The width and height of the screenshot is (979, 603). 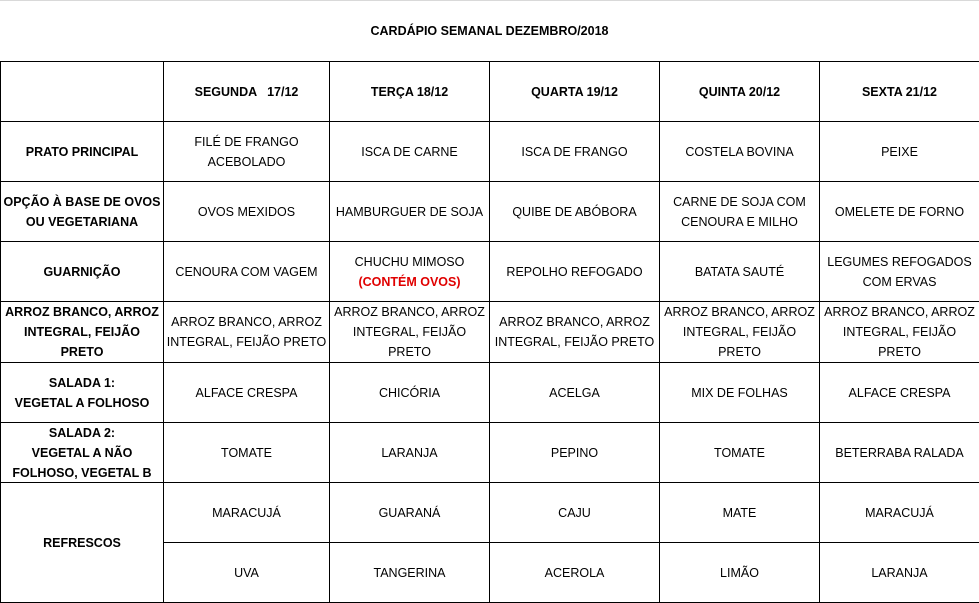 I want to click on menu-cell: CHUCHU MIMOSO(CONTÉM OVOS), so click(x=410, y=272).